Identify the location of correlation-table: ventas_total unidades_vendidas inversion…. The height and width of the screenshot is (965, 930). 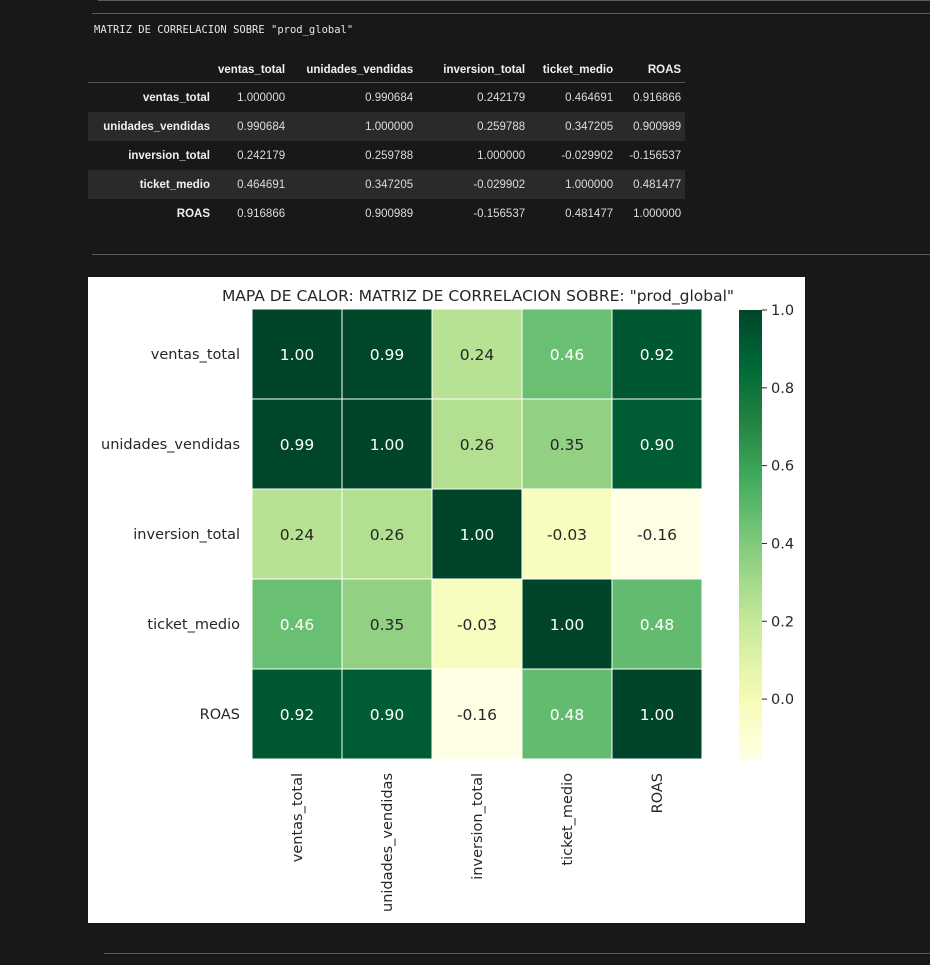
(387, 143).